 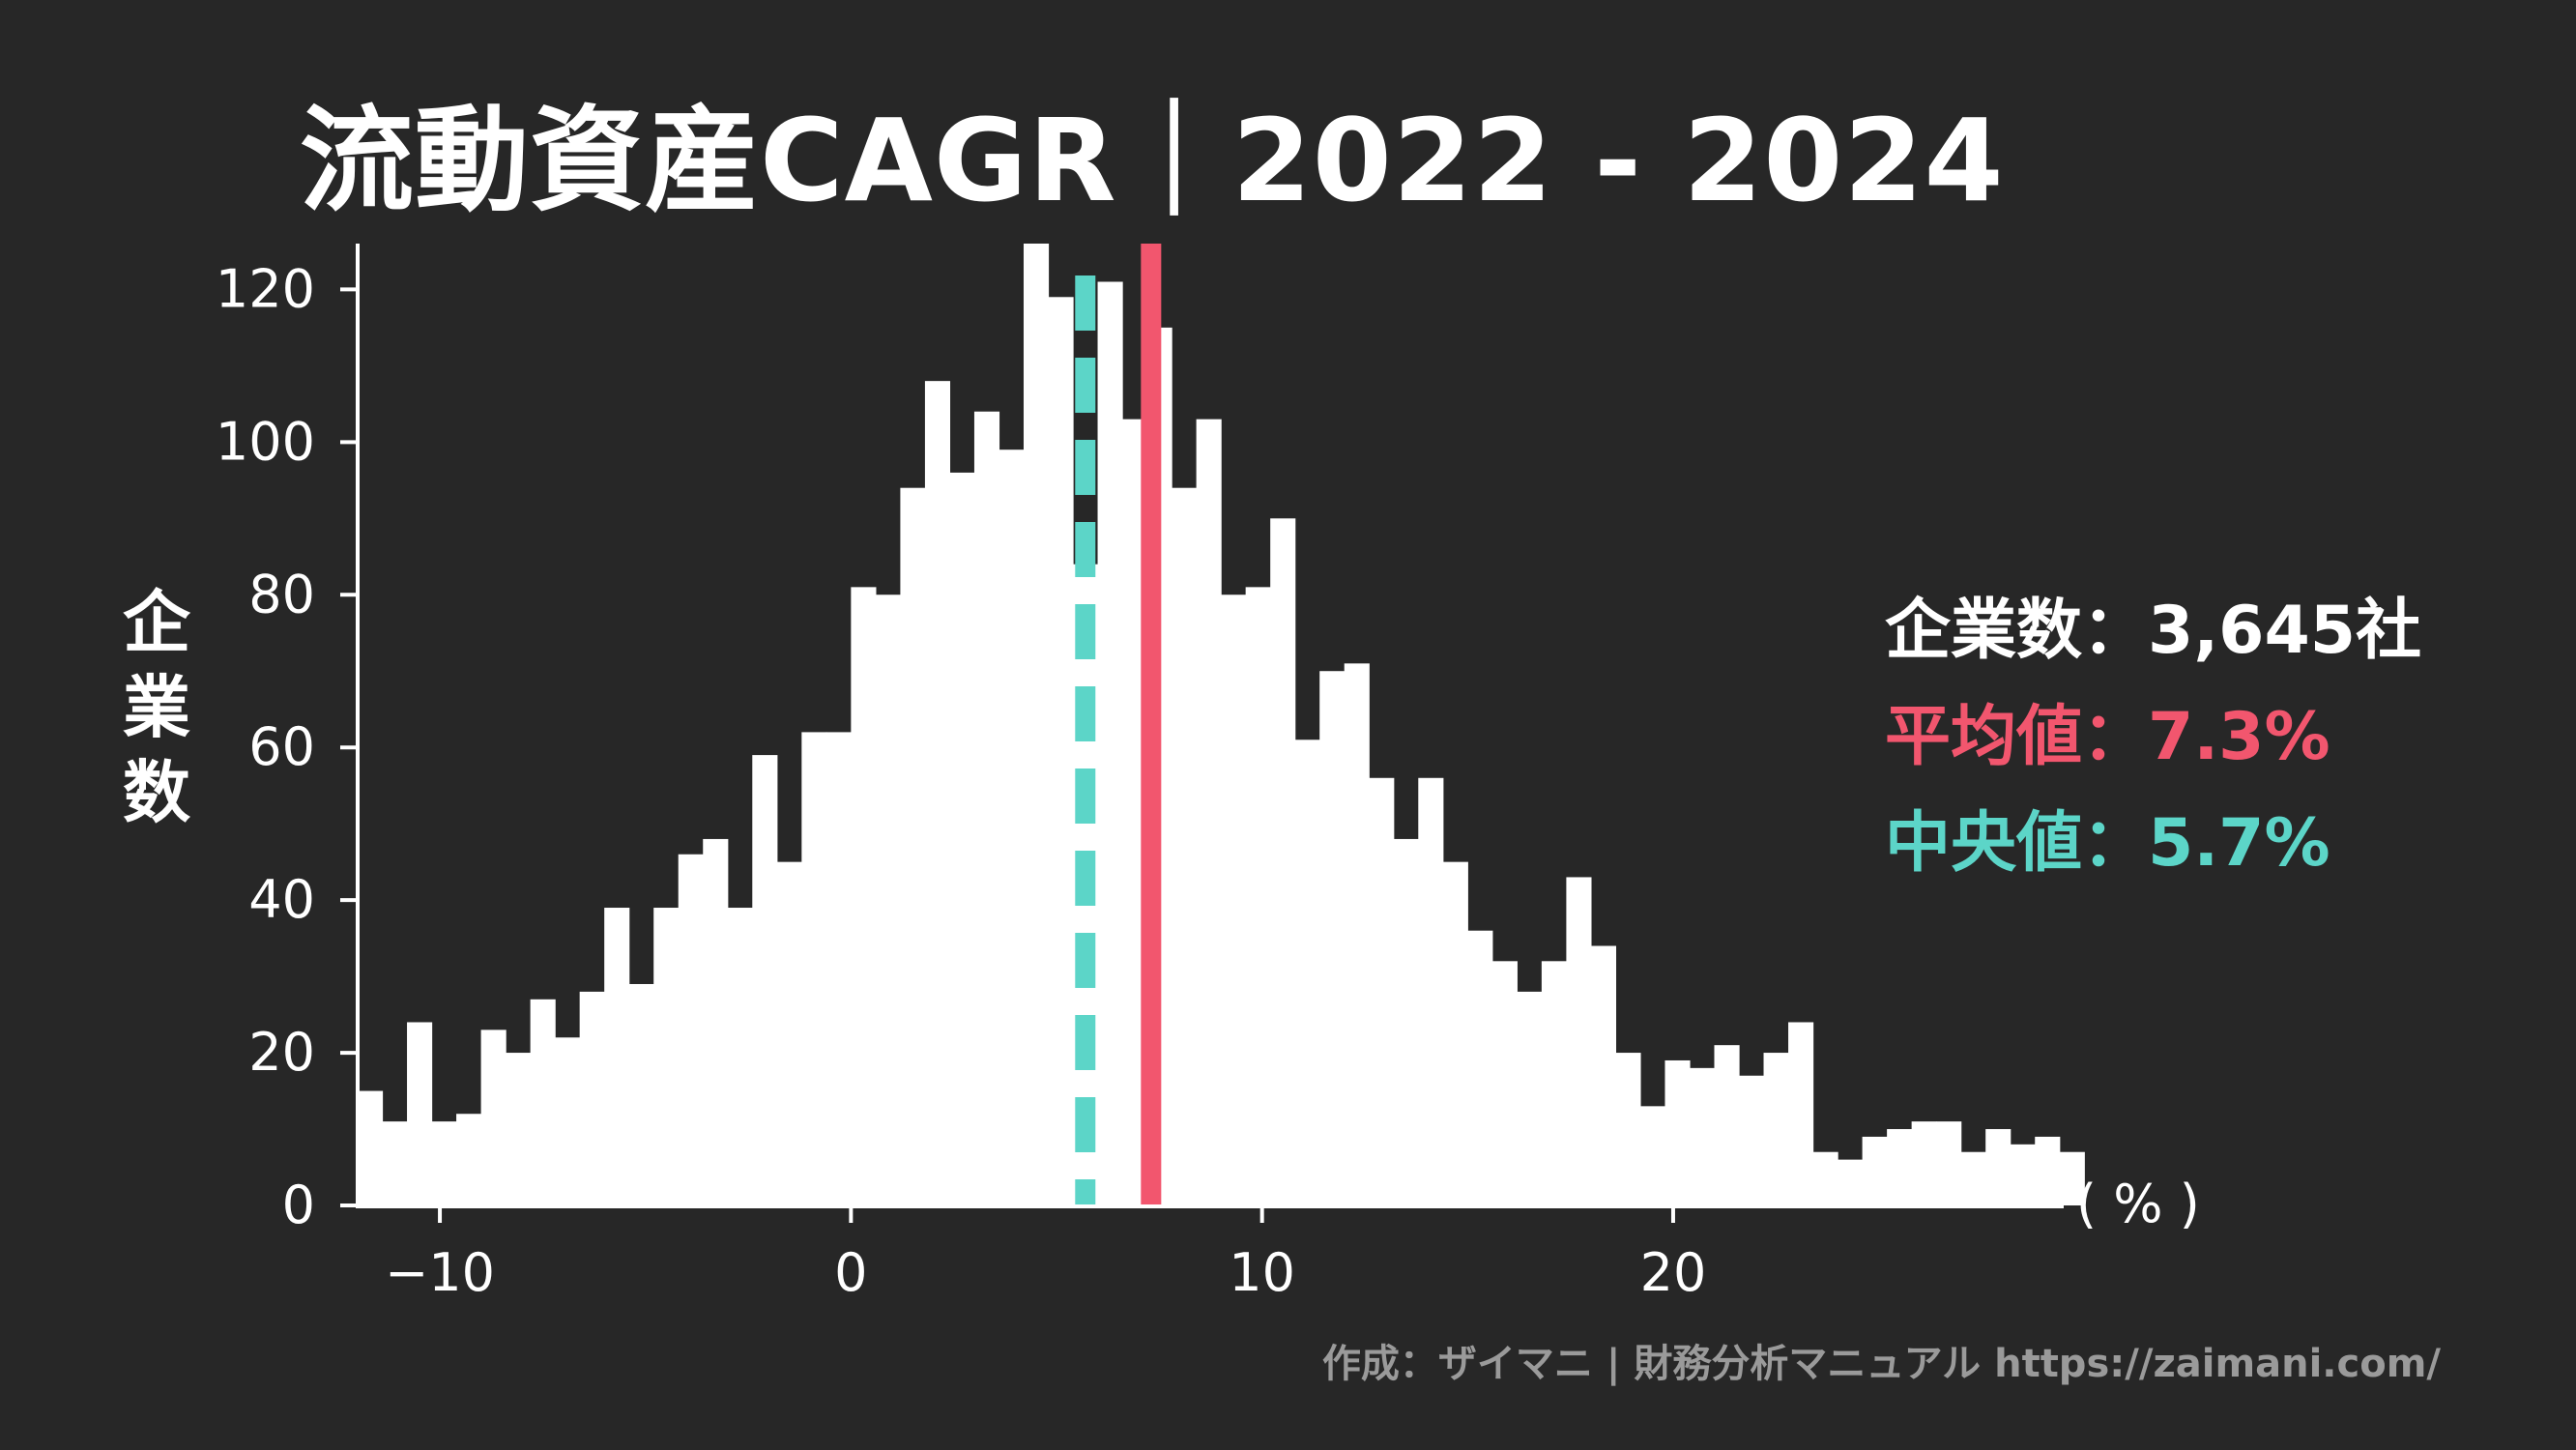 I want to click on y-tick-label: 0, so click(x=298, y=1204).